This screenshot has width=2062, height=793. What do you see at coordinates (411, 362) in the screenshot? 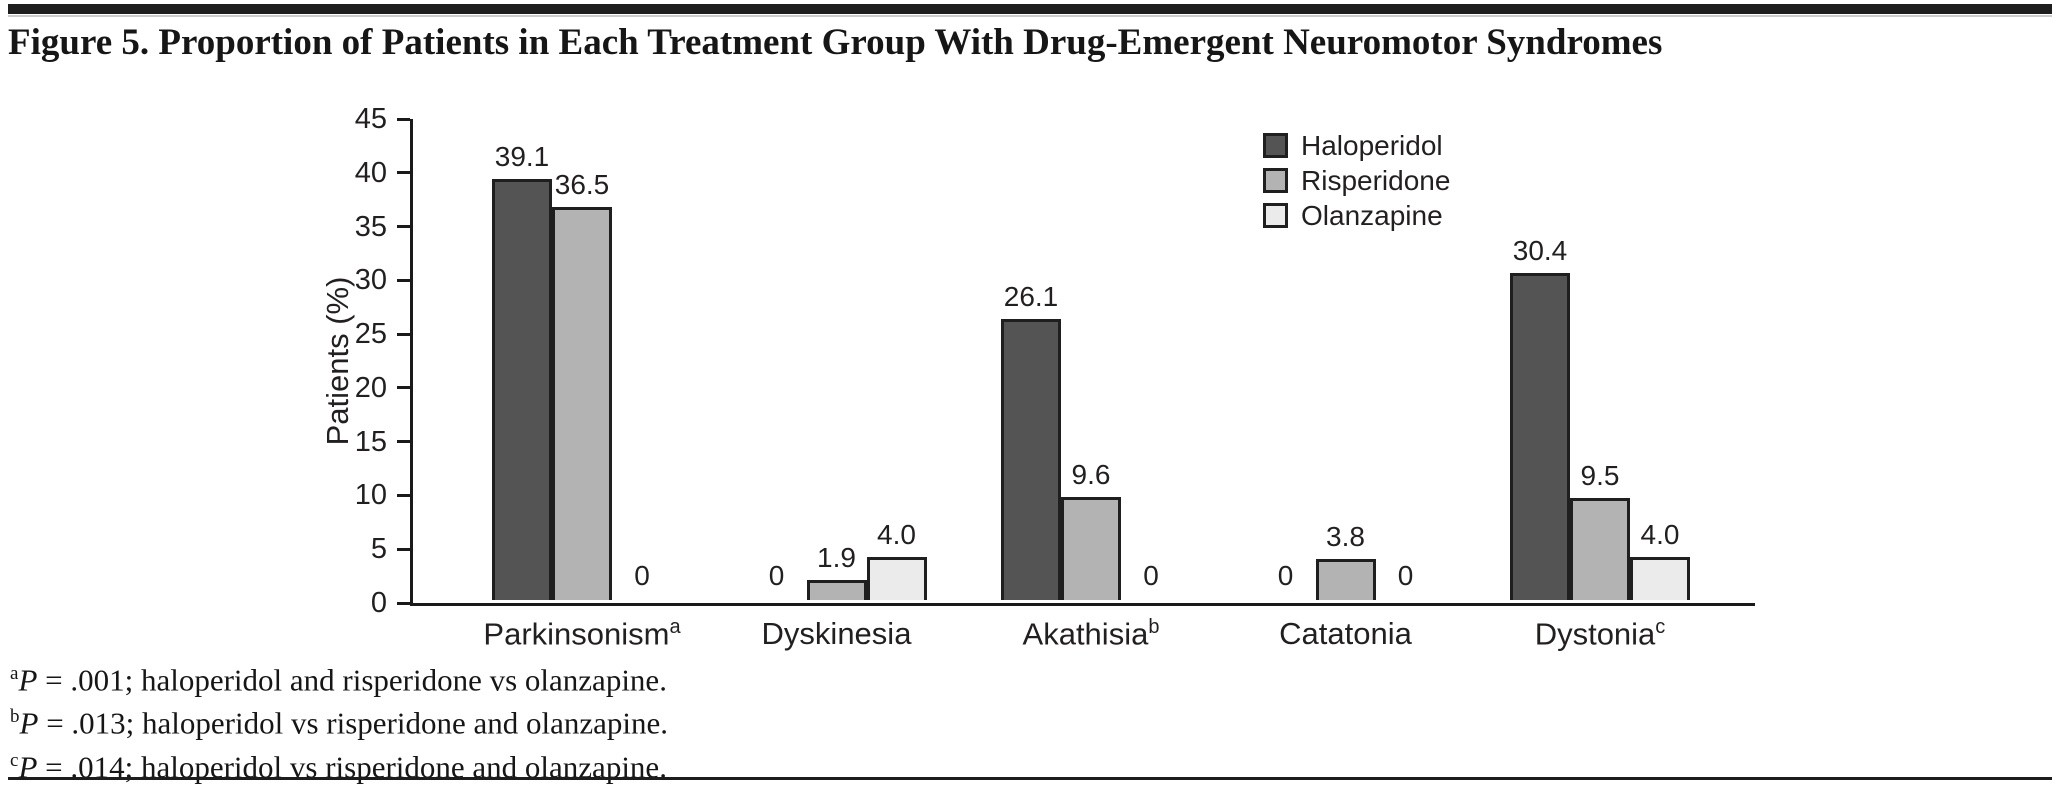
I see `y-axis-line` at bounding box center [411, 362].